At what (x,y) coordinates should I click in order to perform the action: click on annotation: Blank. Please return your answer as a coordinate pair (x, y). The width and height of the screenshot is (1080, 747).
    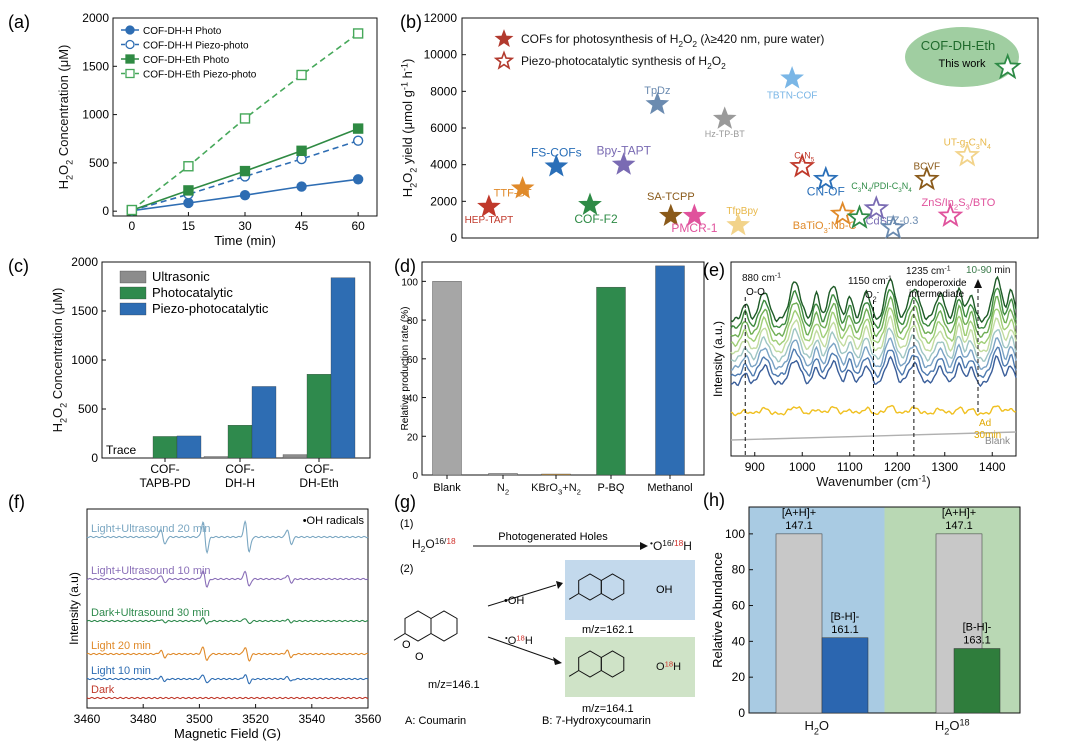
    Looking at the image, I should click on (998, 441).